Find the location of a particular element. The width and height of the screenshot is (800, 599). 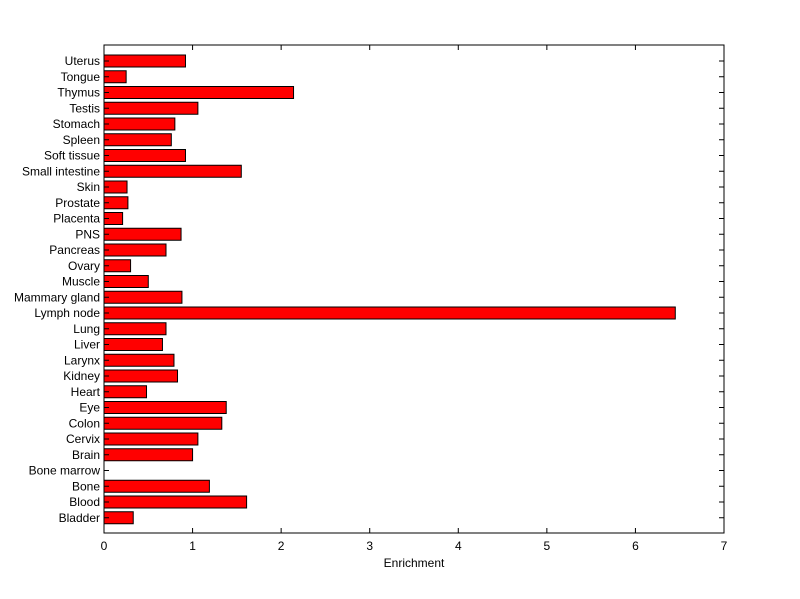

y-tick-label-heart: Heart is located at coordinates (86, 392).